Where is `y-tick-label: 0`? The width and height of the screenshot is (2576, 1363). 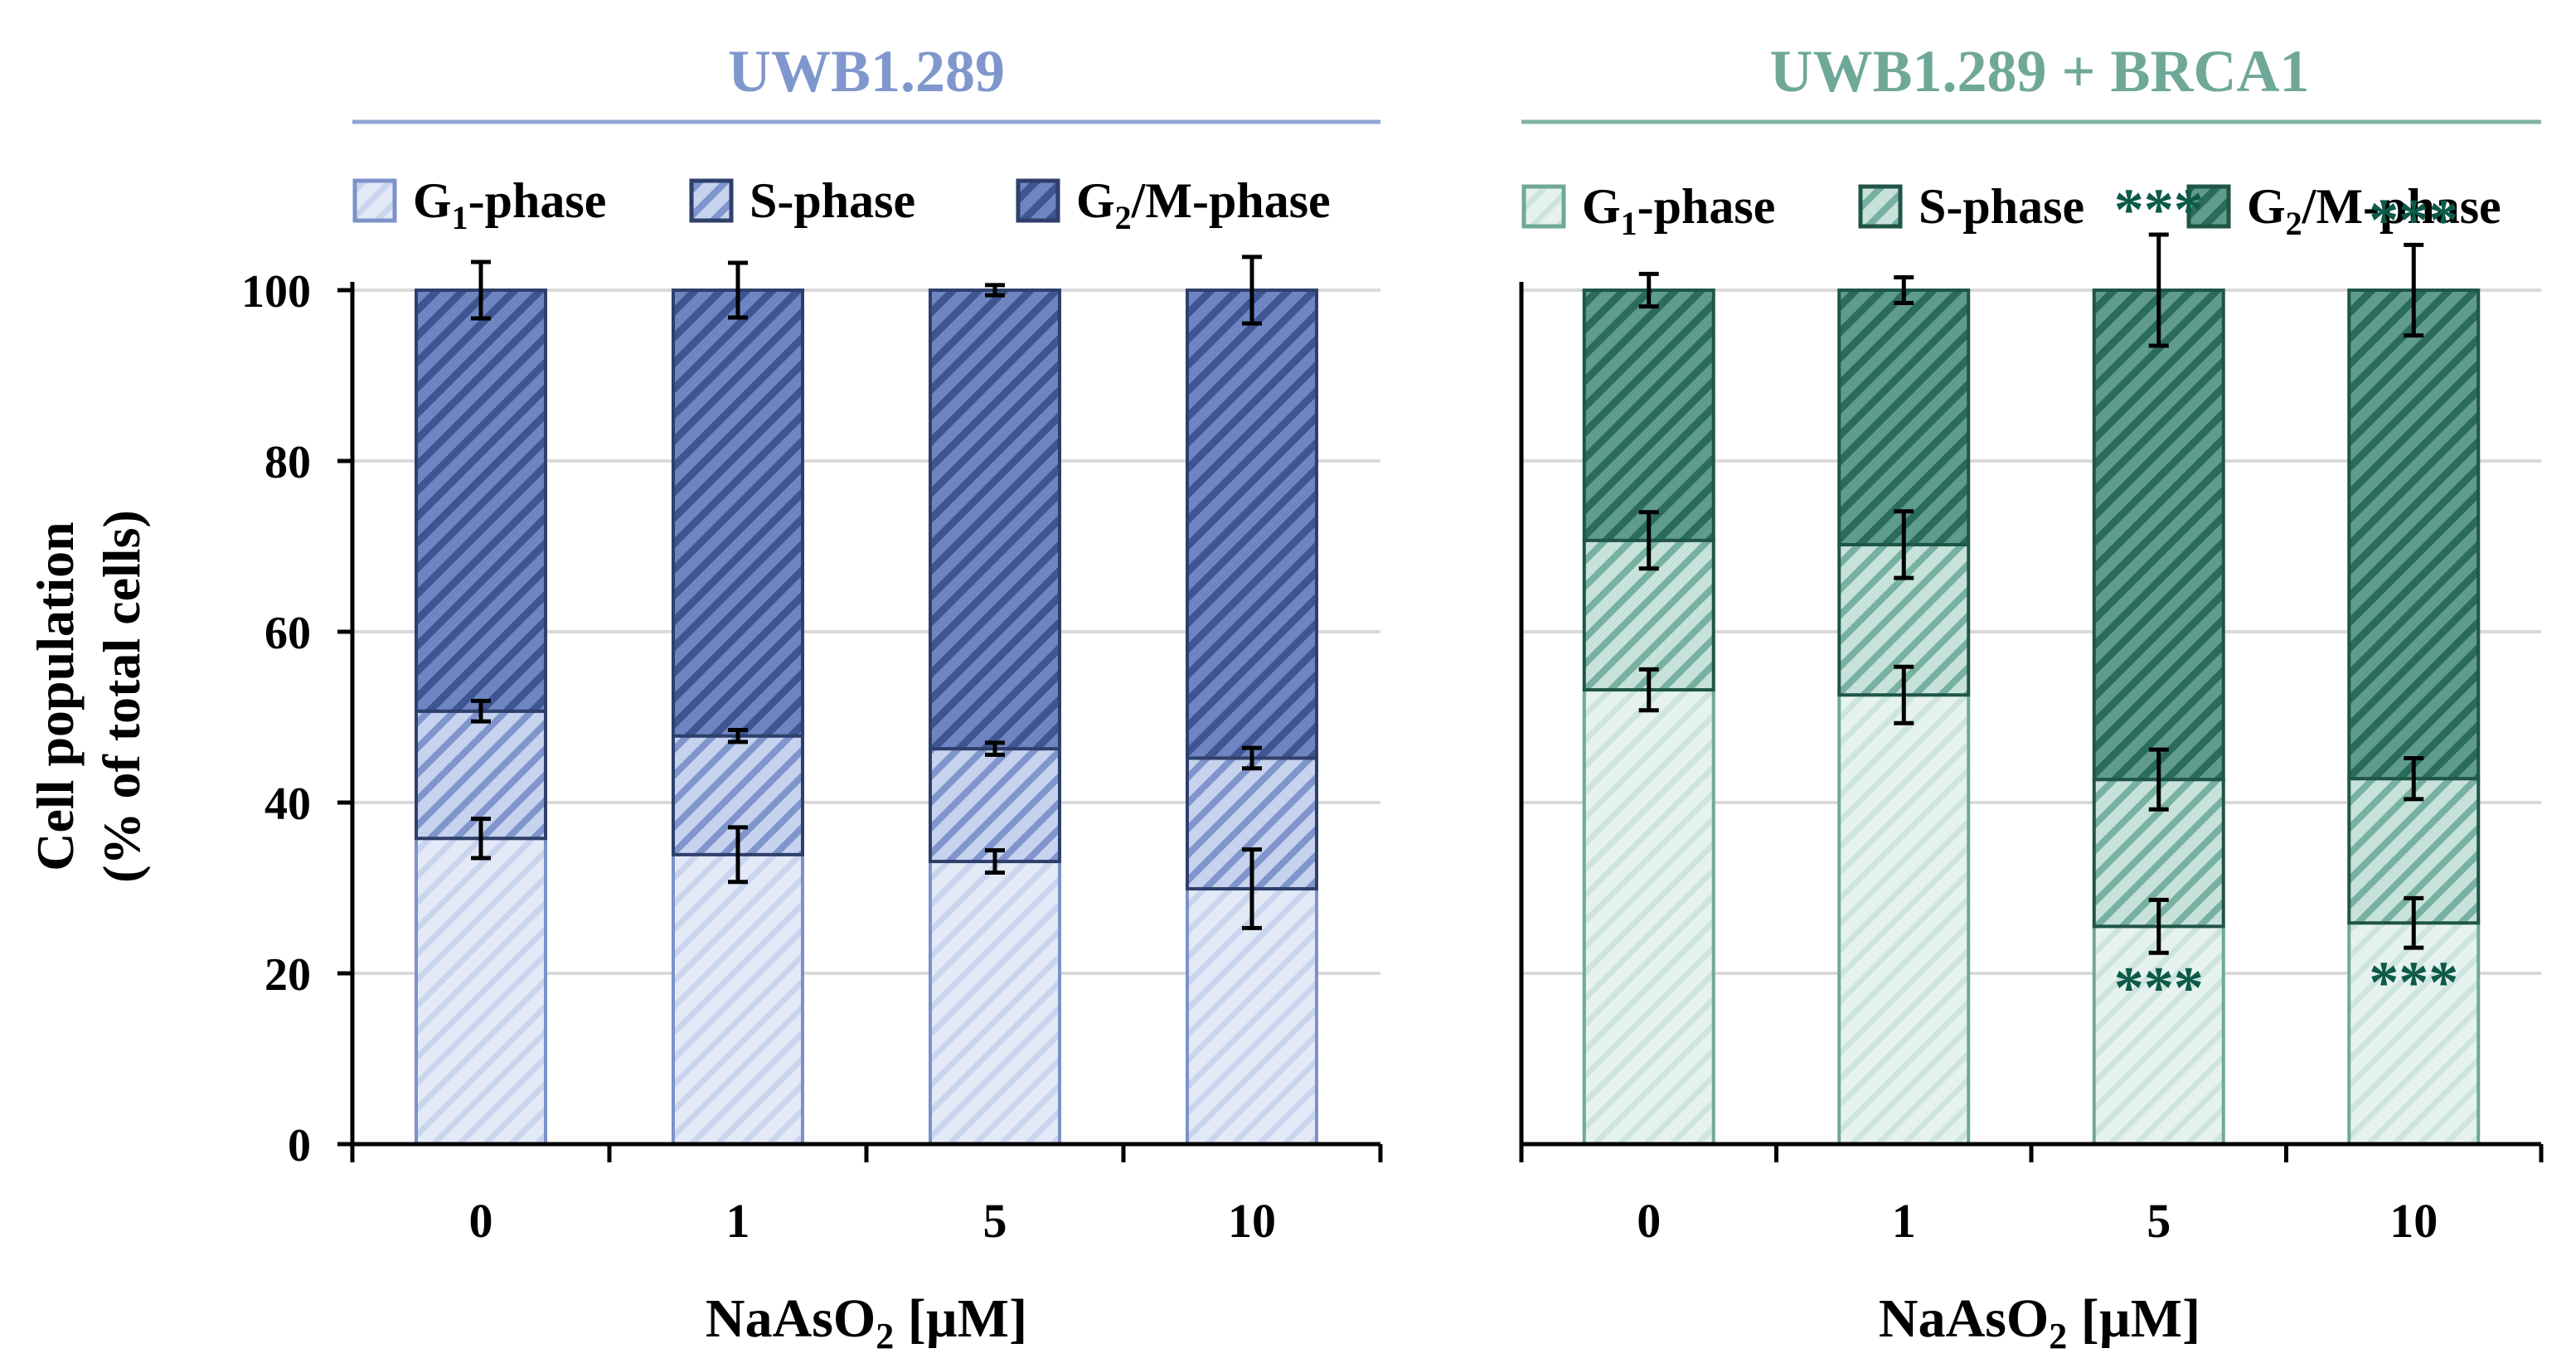
y-tick-label: 0 is located at coordinates (299, 1145).